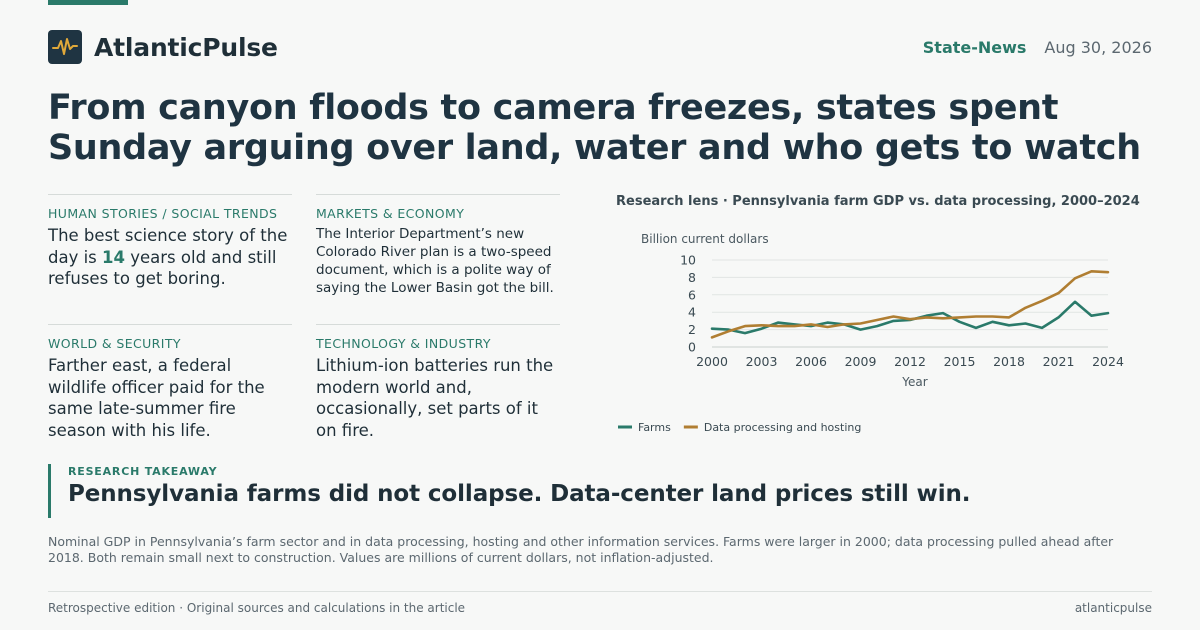  Describe the element at coordinates (88, 2) in the screenshot. I see `top-accent-bar` at that location.